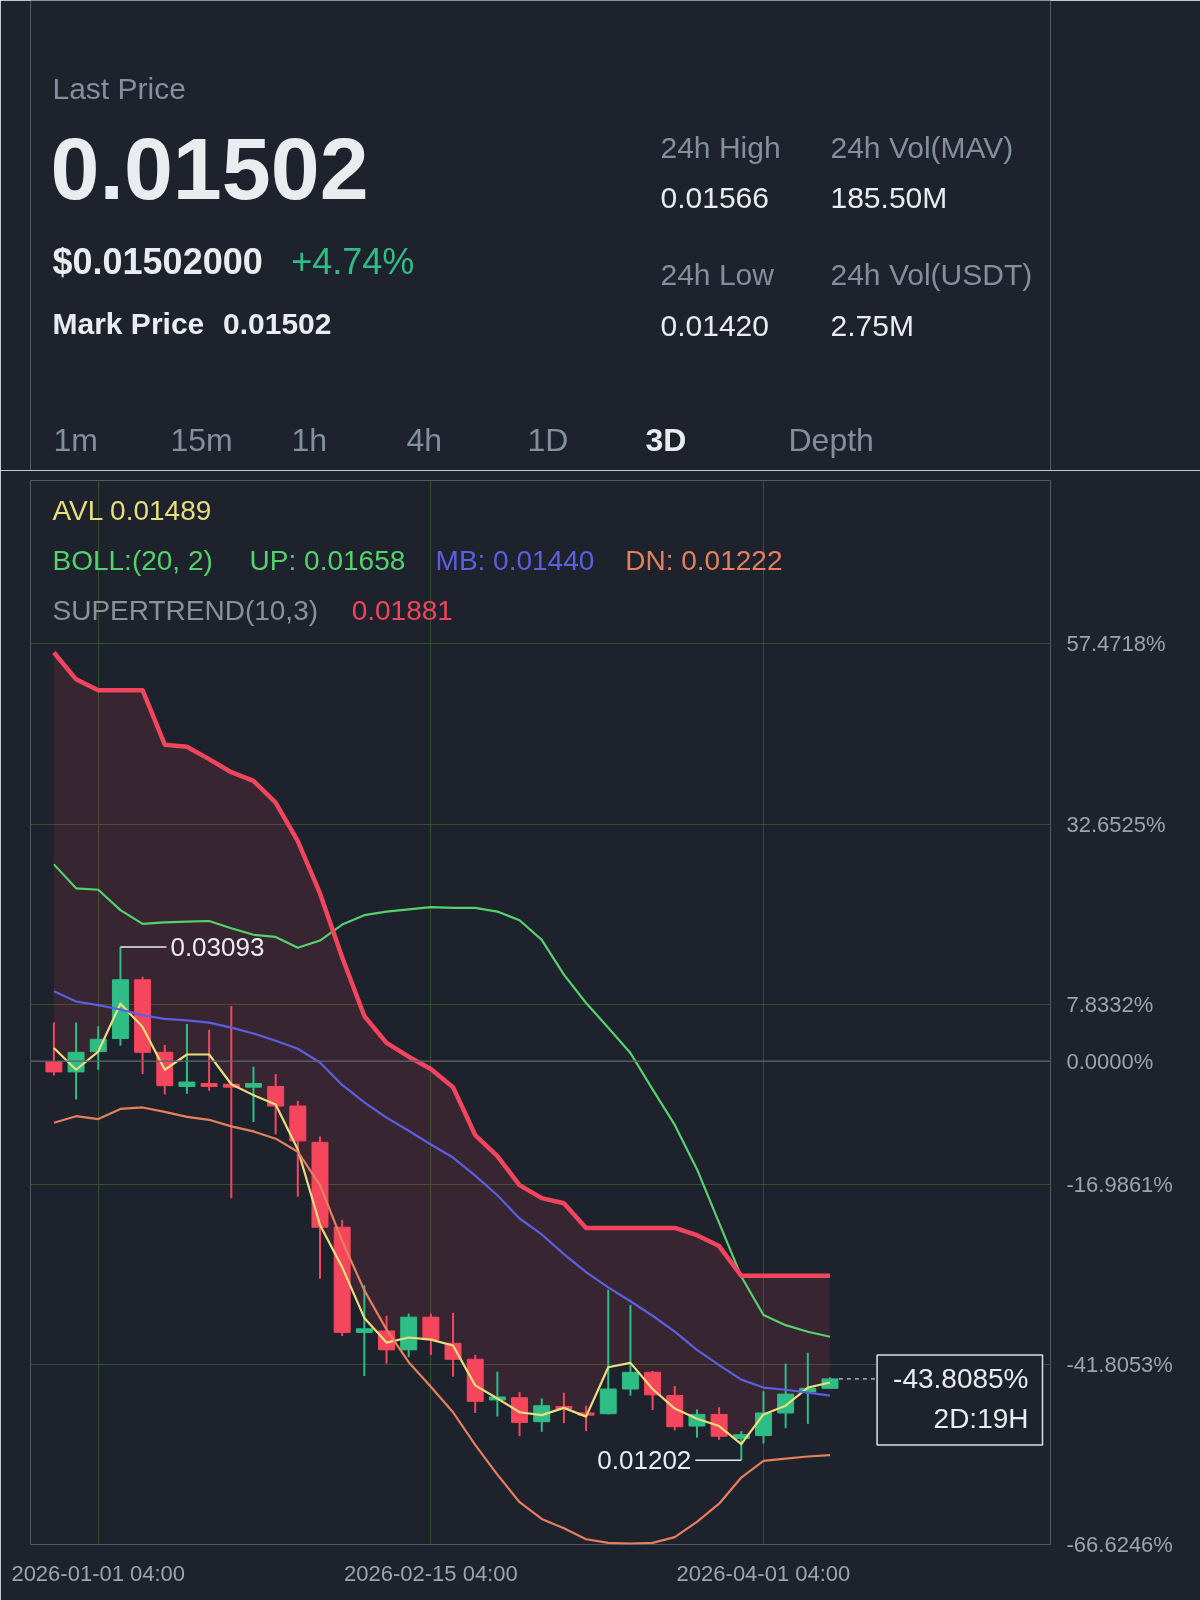 The width and height of the screenshot is (1200, 1600). Describe the element at coordinates (132, 560) in the screenshot. I see `annotation: BOLL:(20, 2)` at that location.